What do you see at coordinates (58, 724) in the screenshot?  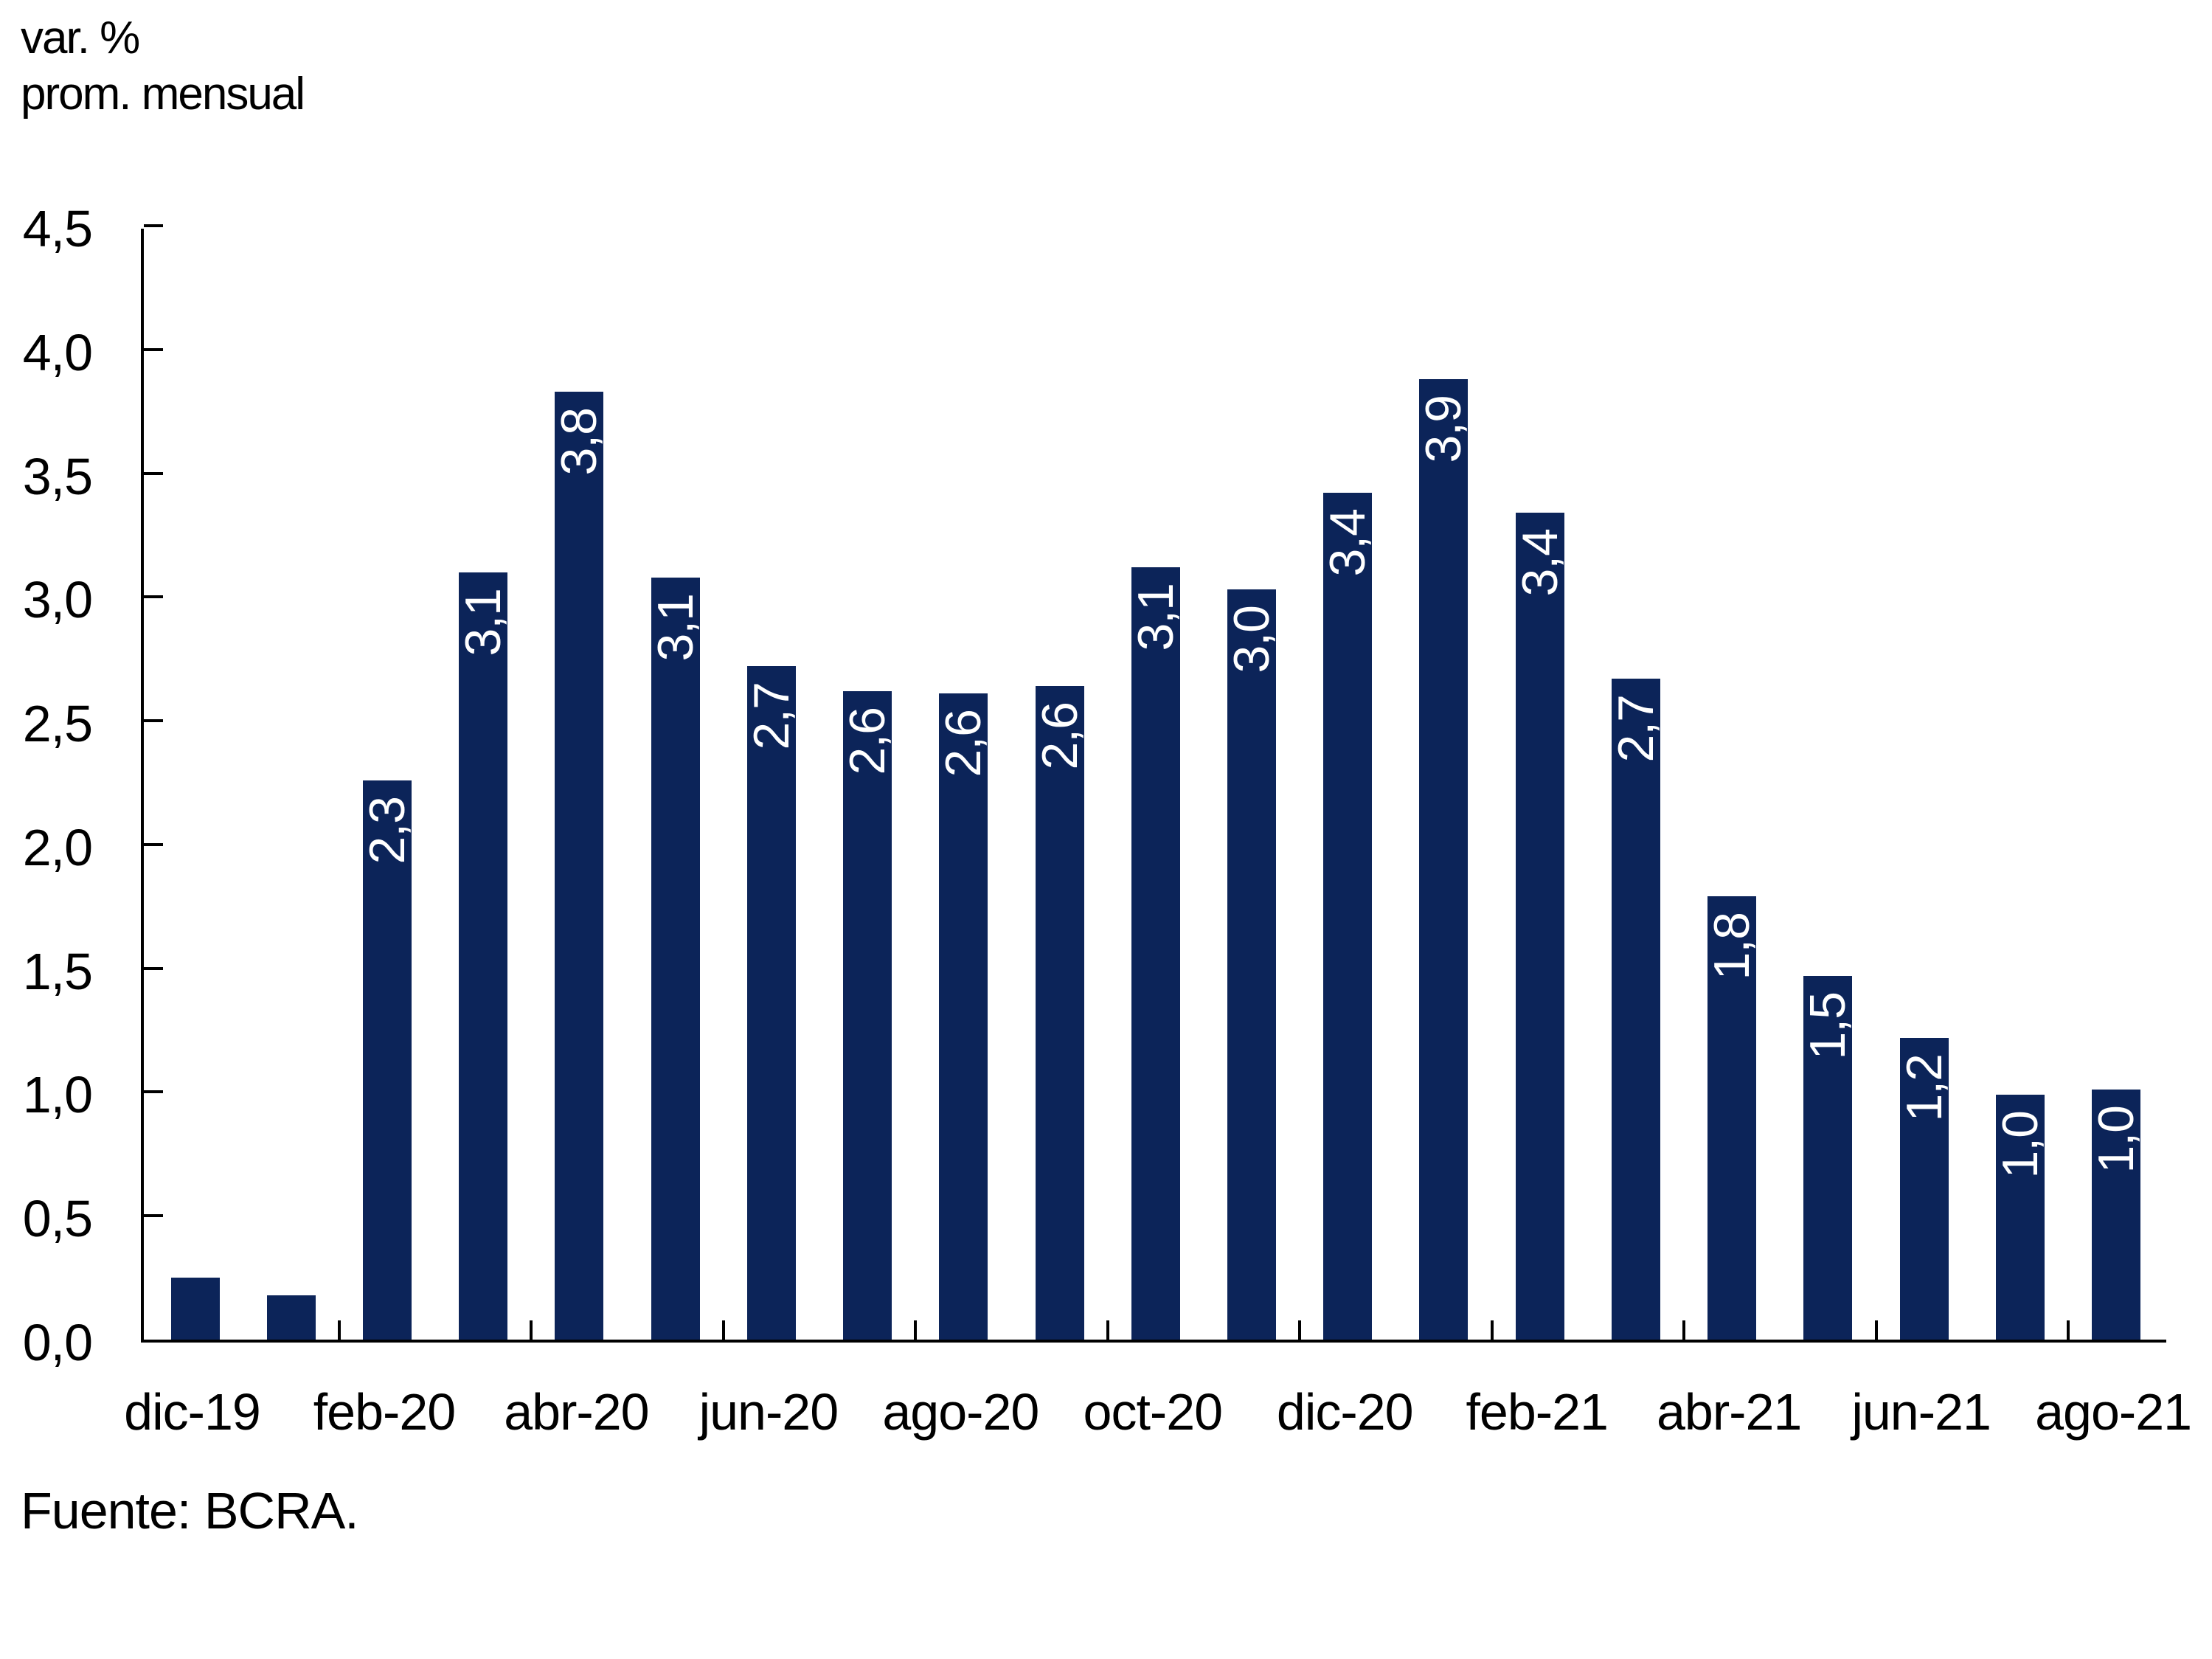 I see `y-tick-label: 2,5` at bounding box center [58, 724].